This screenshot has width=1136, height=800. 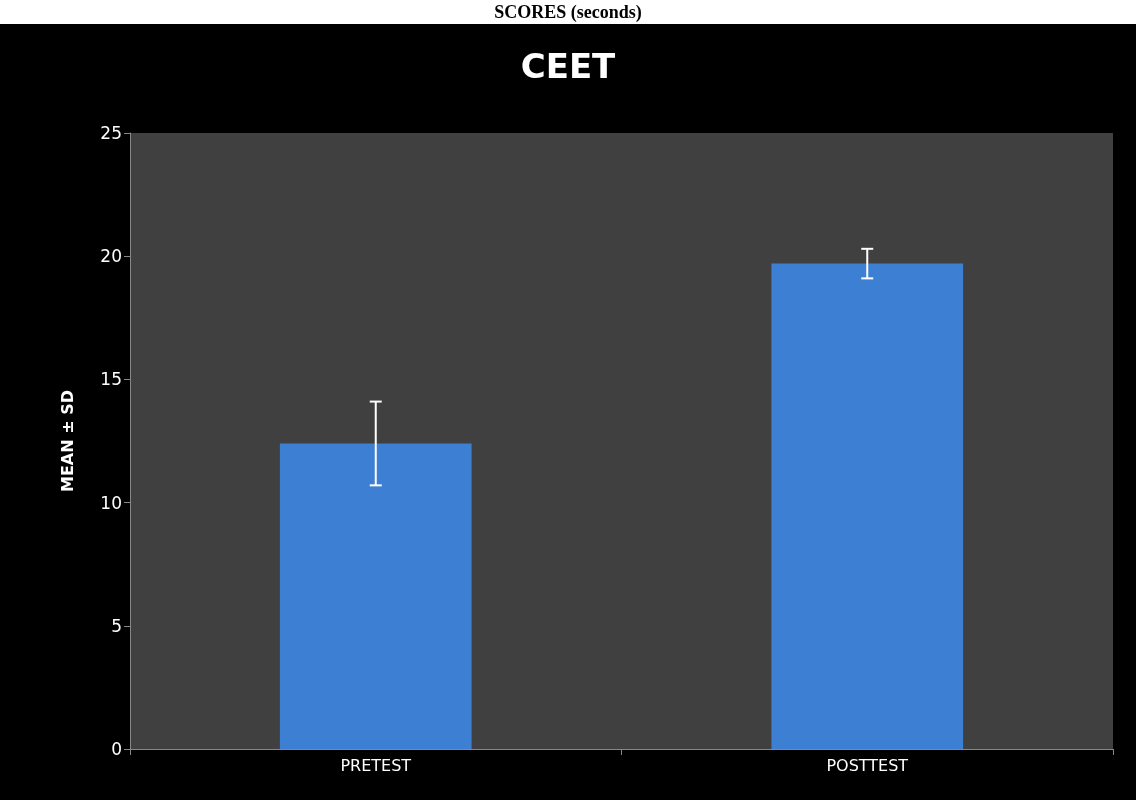 What do you see at coordinates (568, 12) in the screenshot?
I see `text: SCORES (seconds)` at bounding box center [568, 12].